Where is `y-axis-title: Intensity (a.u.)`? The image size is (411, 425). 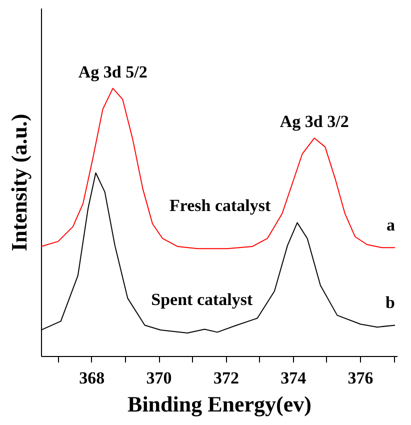
y-axis-title: Intensity (a.u.) is located at coordinates (19, 183).